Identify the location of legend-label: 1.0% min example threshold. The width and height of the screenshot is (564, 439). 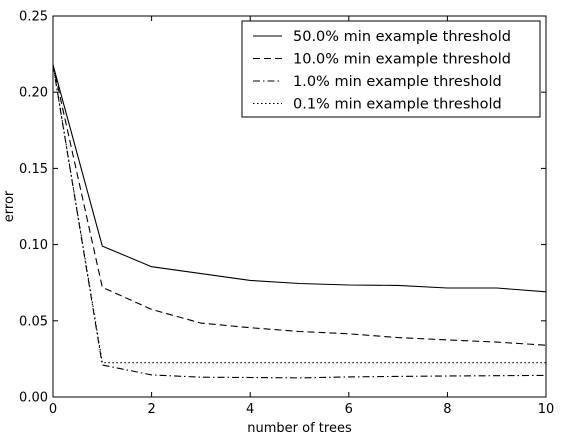
(397, 82).